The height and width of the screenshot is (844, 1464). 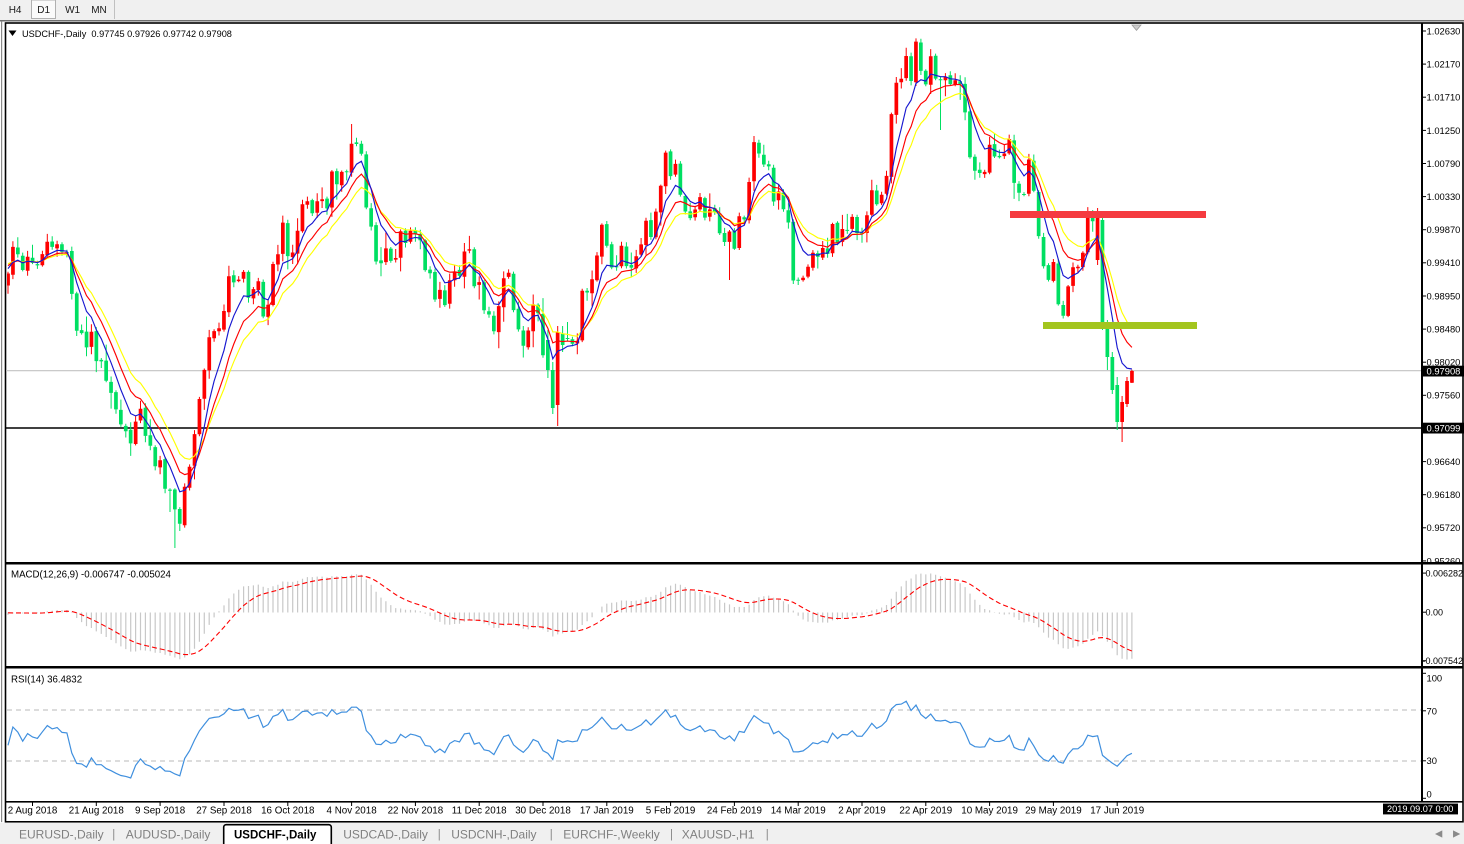 I want to click on svg-text: 0.98950, so click(x=1444, y=295).